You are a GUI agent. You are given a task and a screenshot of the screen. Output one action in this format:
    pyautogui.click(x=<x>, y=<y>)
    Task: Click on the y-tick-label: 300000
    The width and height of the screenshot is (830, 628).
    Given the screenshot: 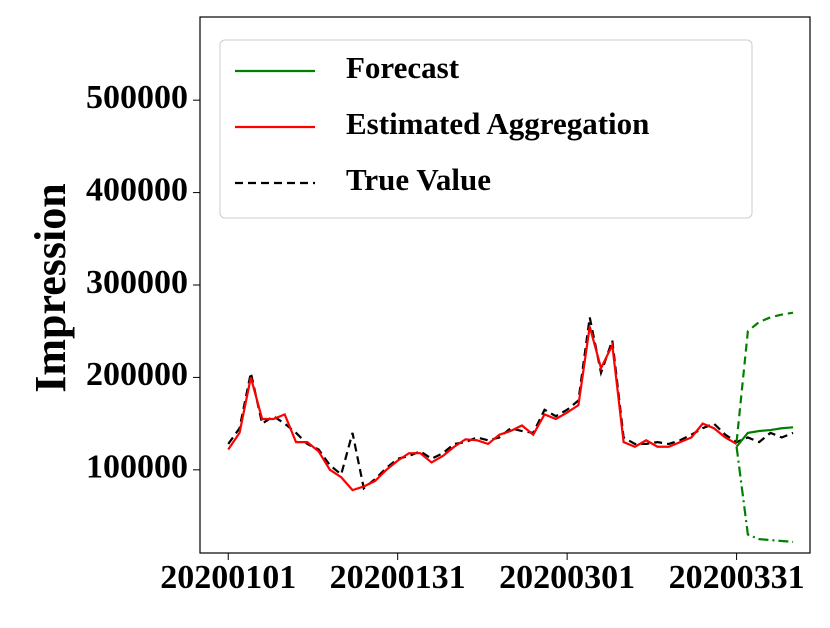 What is the action you would take?
    pyautogui.click(x=137, y=282)
    